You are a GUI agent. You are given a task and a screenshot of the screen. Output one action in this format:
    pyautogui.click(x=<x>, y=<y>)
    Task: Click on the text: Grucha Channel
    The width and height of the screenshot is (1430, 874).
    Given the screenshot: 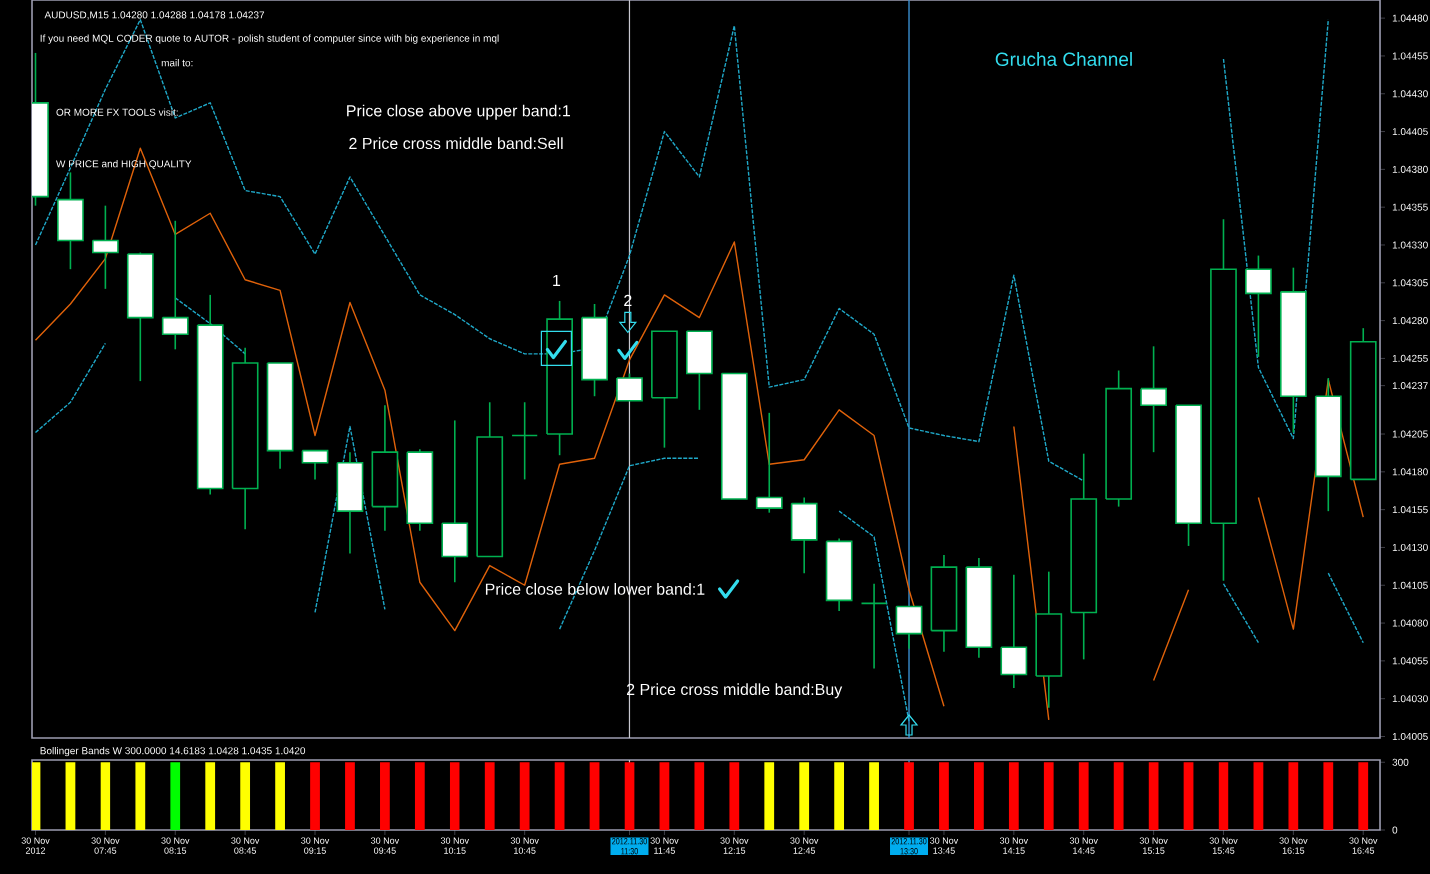 What is the action you would take?
    pyautogui.click(x=1063, y=59)
    